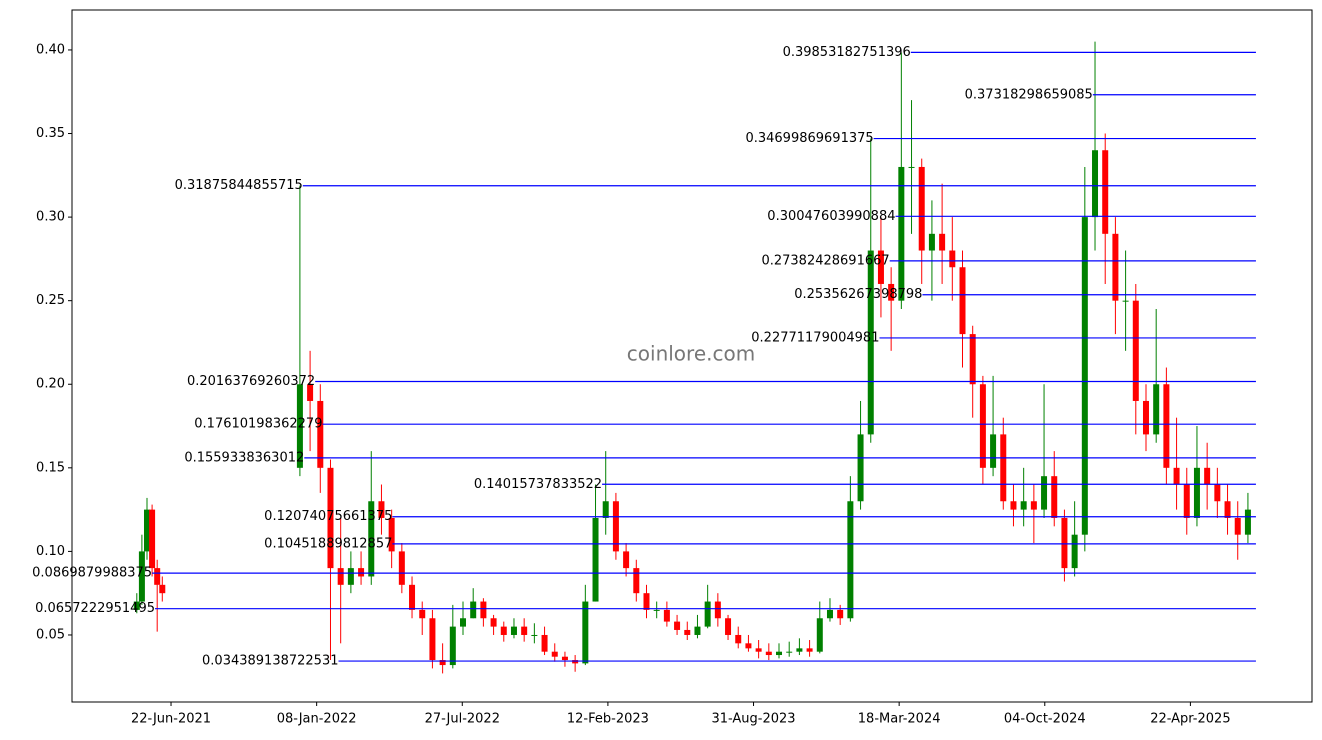  I want to click on level-label: 0.30047603990884, so click(831, 216).